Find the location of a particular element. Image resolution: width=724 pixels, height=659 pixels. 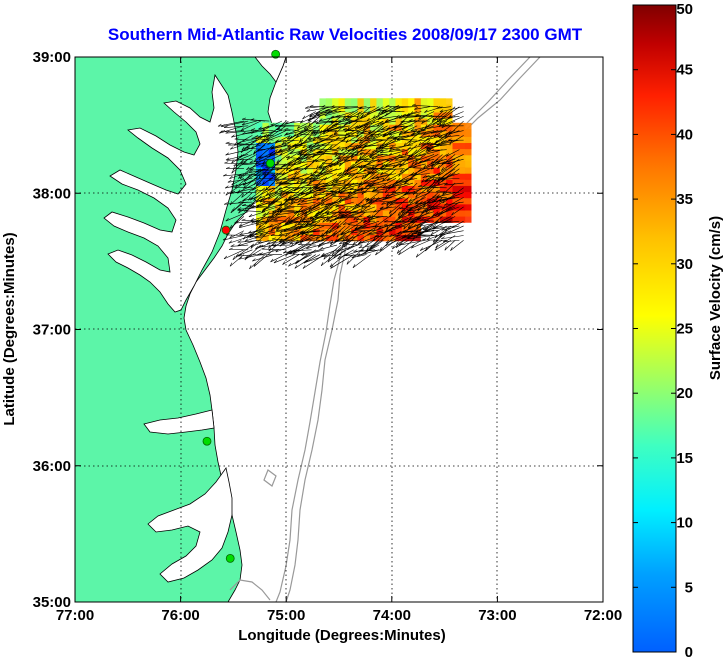

pamlico-sound is located at coordinates (190, 525).